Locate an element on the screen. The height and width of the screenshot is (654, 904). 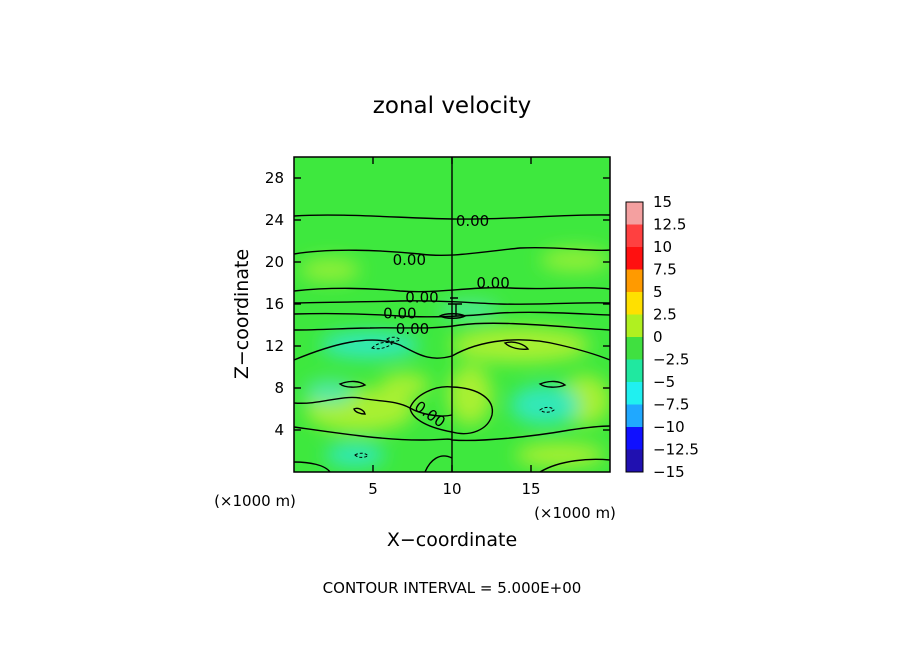
x-tick-label: 5 is located at coordinates (373, 489).